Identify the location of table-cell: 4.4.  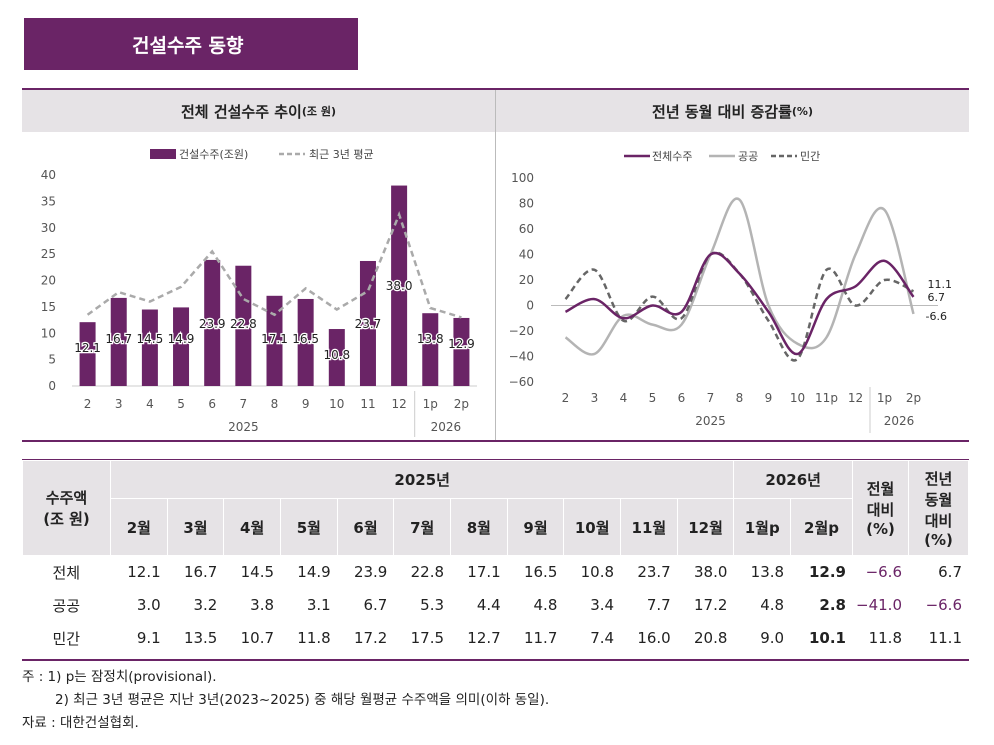
(479, 605).